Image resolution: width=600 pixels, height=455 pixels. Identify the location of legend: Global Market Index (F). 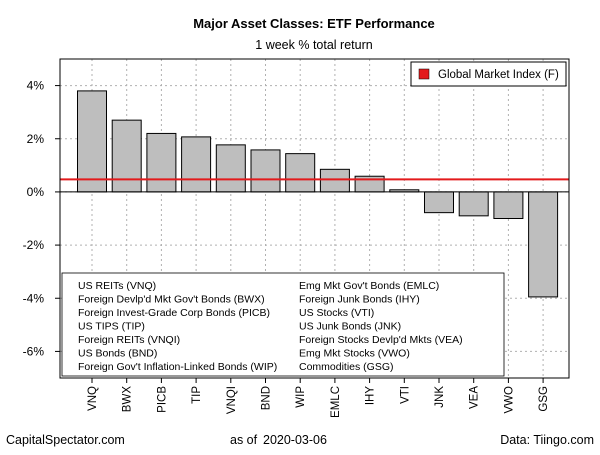
(488, 74).